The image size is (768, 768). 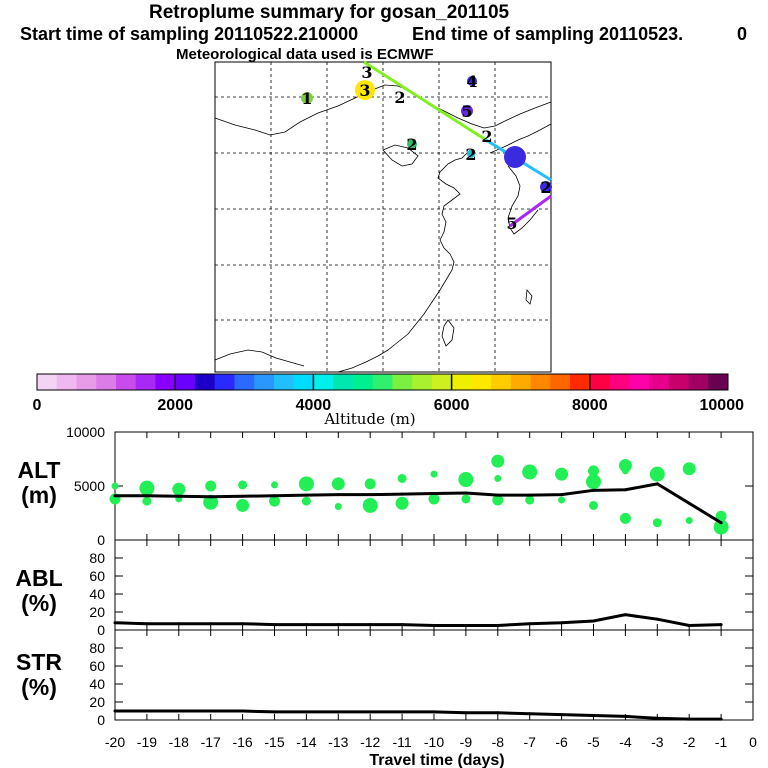 What do you see at coordinates (436, 760) in the screenshot?
I see `x-axis-label: Travel time (days)` at bounding box center [436, 760].